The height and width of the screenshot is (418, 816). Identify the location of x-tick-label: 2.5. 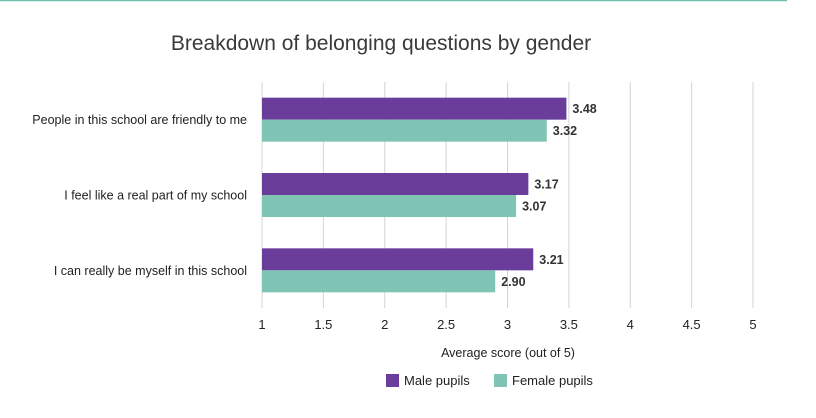
(446, 324).